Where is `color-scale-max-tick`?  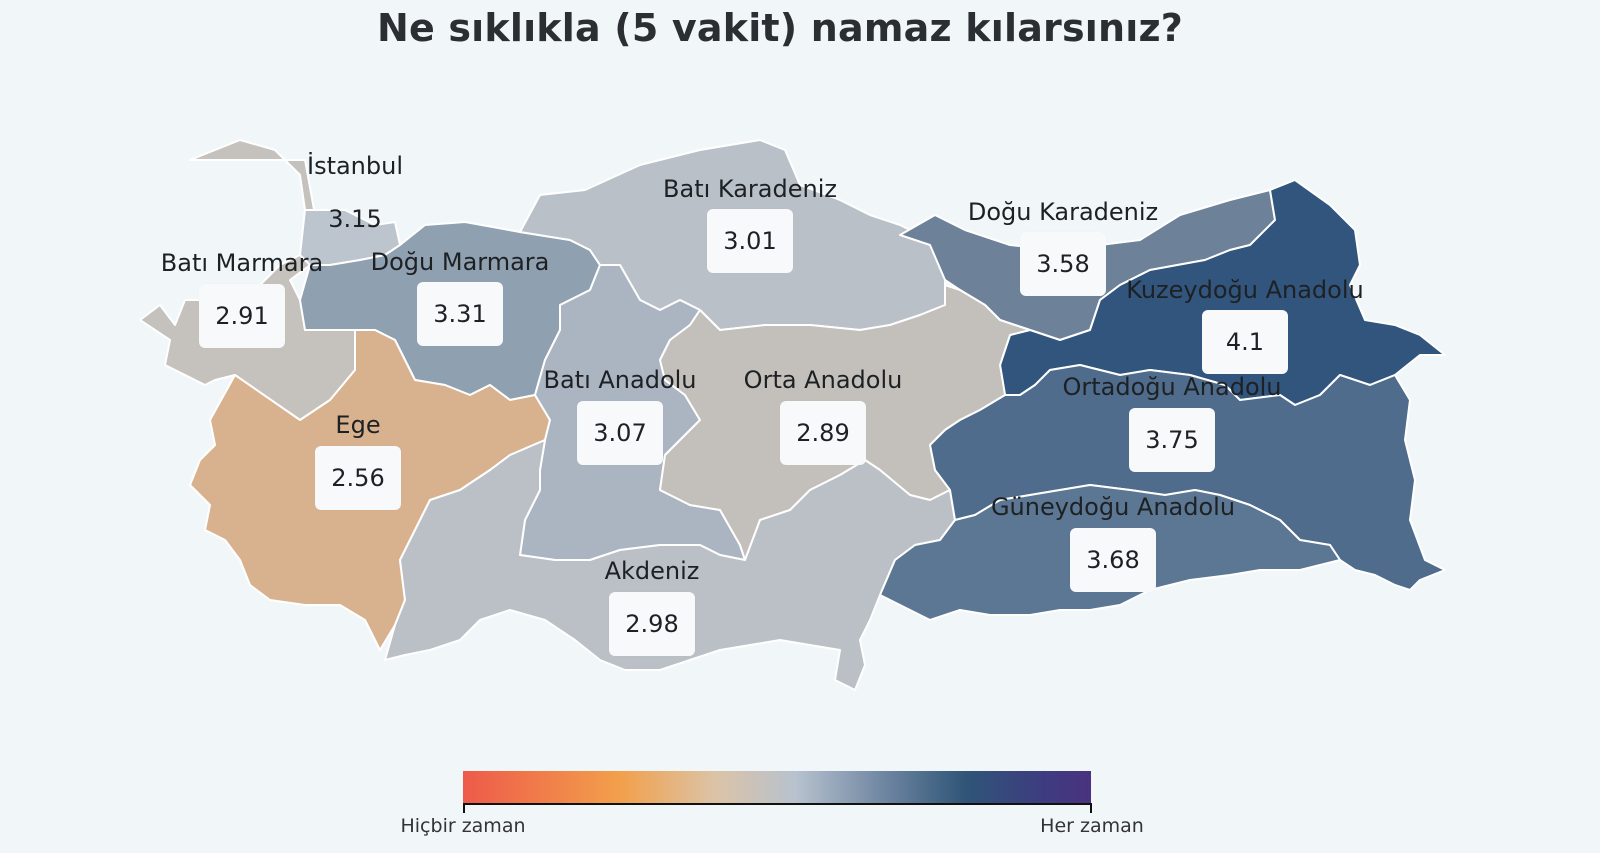 color-scale-max-tick is located at coordinates (1091, 808).